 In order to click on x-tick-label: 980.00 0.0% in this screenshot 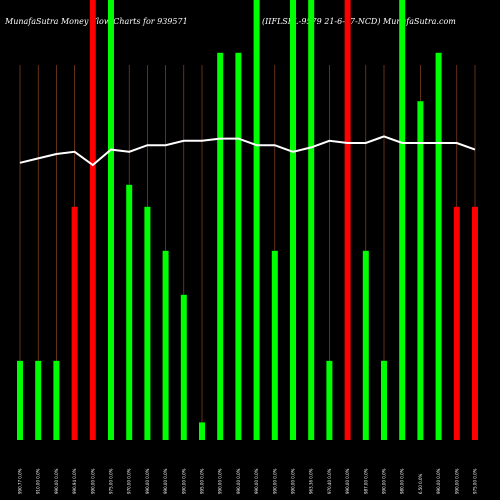, I will do `click(402, 481)`.